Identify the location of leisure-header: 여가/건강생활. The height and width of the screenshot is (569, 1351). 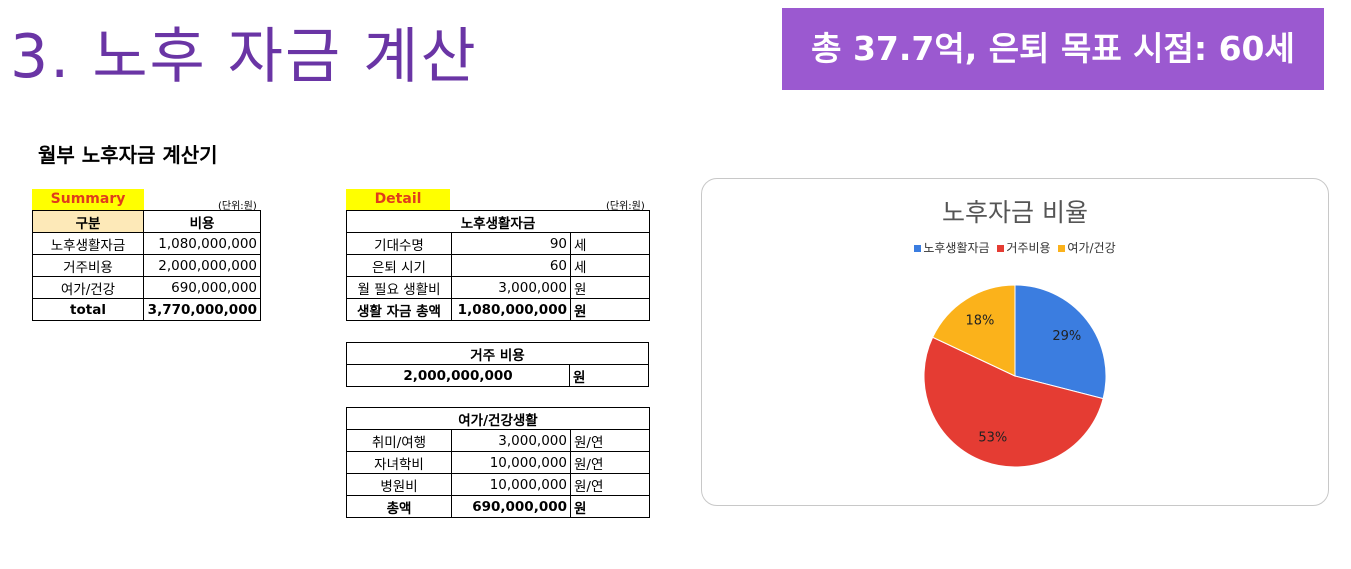
(498, 419).